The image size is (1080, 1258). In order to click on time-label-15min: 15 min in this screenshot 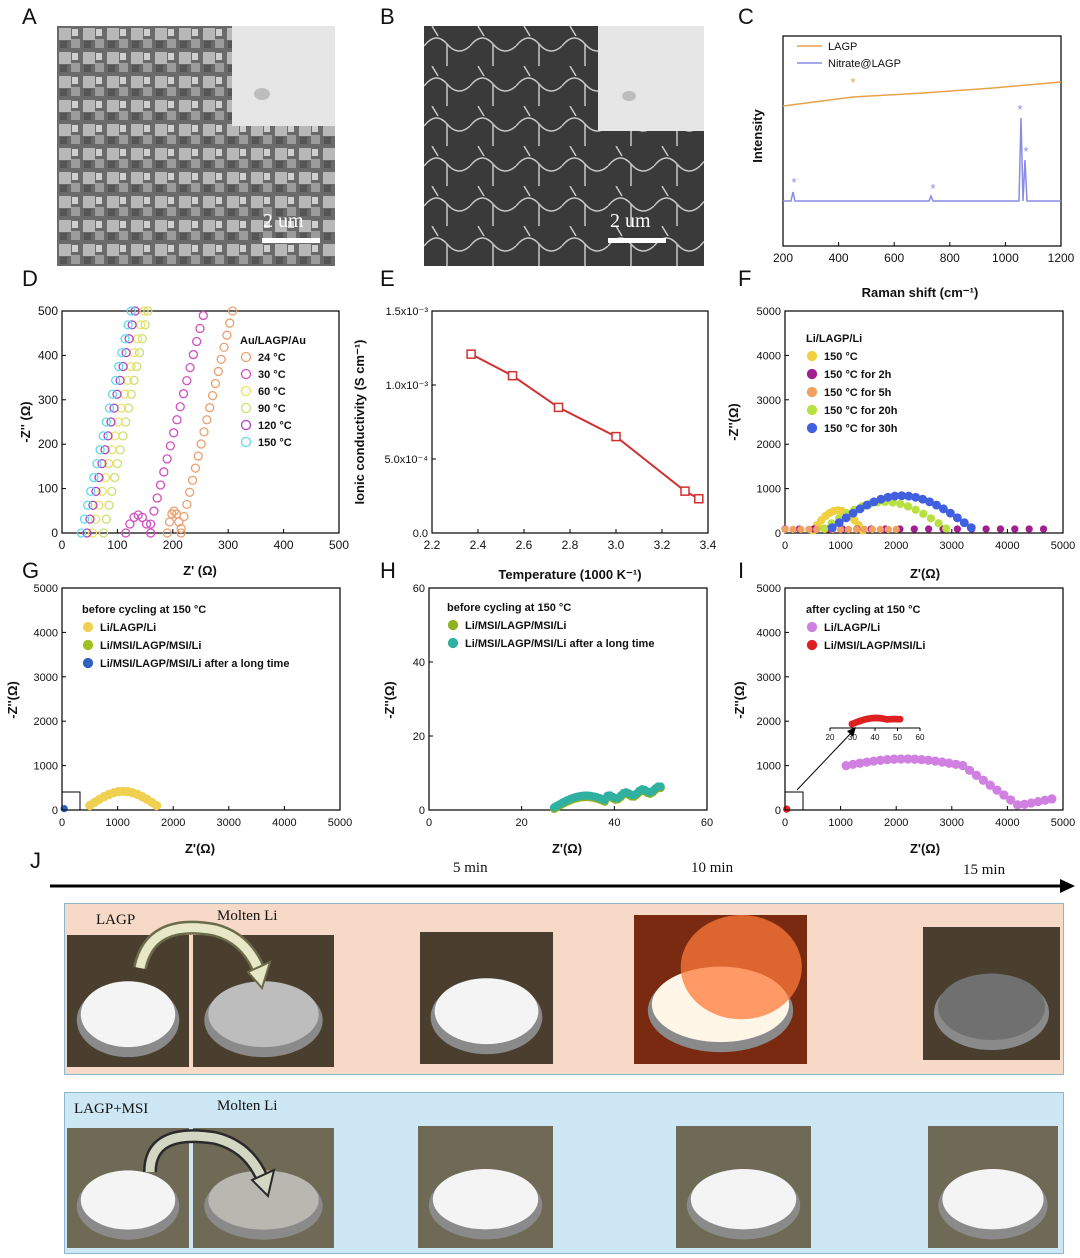, I will do `click(984, 870)`.